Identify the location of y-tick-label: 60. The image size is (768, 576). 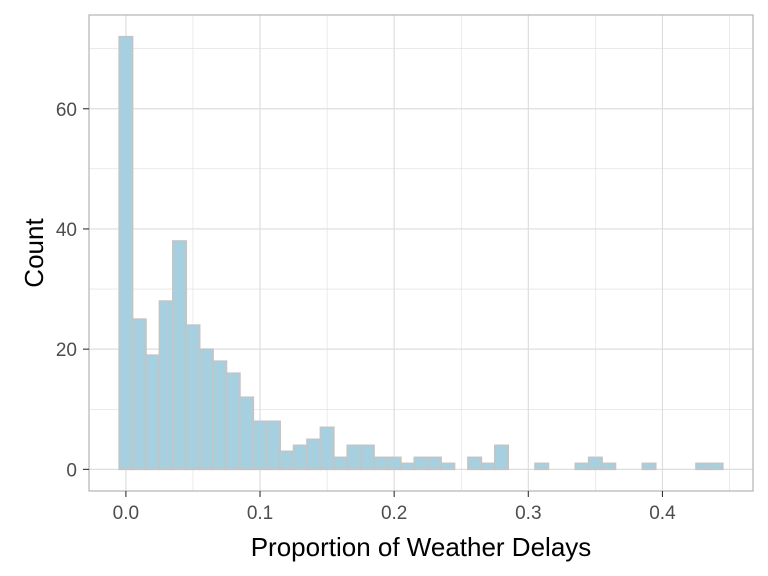
(66, 110).